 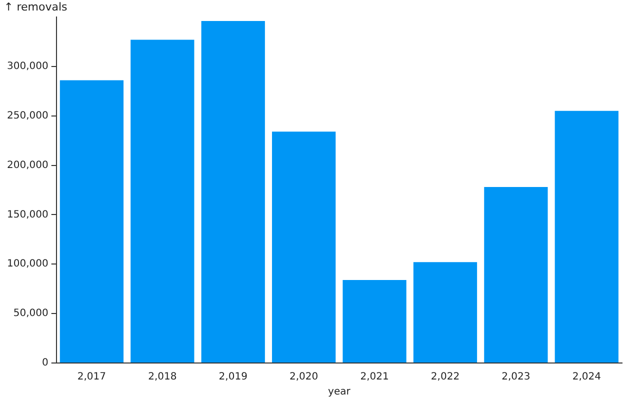 I want to click on x-tick-label: 2,019, so click(x=233, y=377).